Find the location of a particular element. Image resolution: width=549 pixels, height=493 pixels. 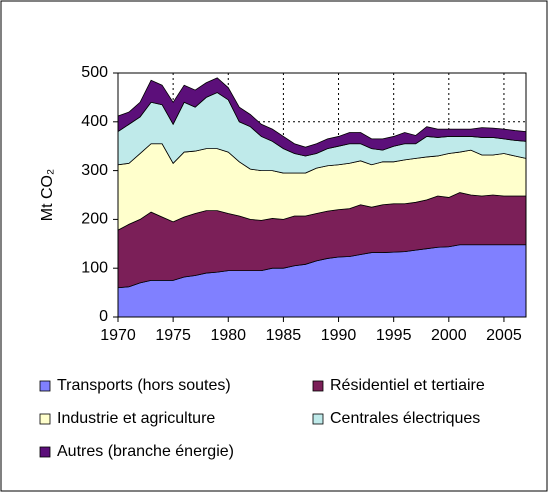

x-tick-label: 1995 is located at coordinates (394, 335).